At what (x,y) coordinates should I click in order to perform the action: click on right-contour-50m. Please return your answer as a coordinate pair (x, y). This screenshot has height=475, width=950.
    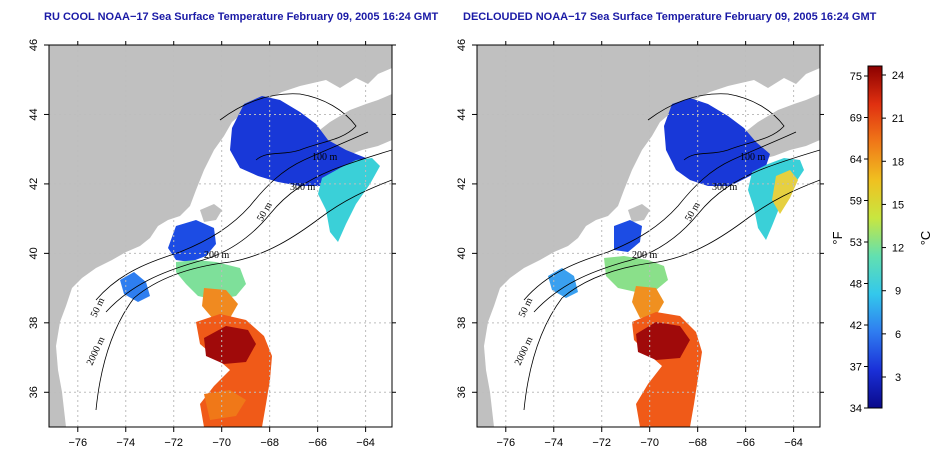
    Looking at the image, I should click on (660, 216).